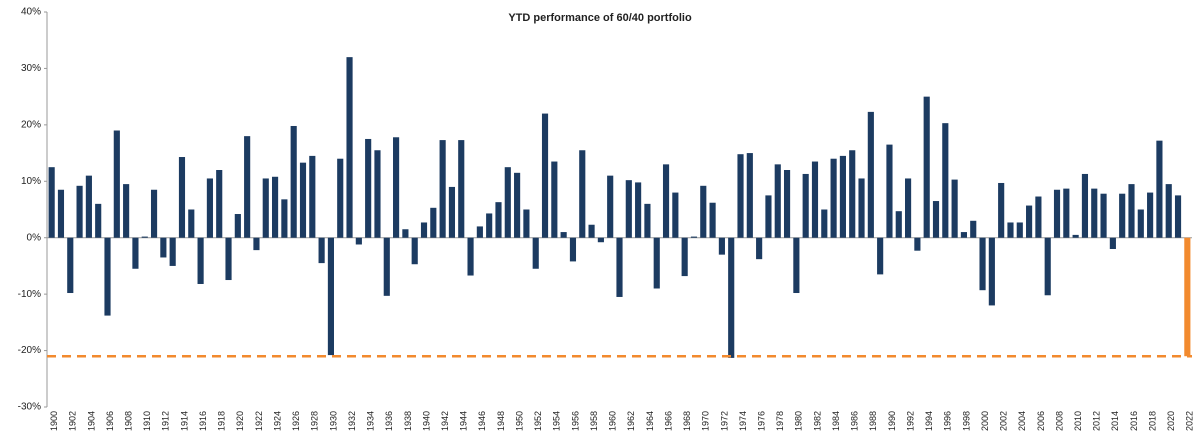 The image size is (1199, 440). Describe the element at coordinates (29, 350) in the screenshot. I see `y-tick-label: -20%` at that location.